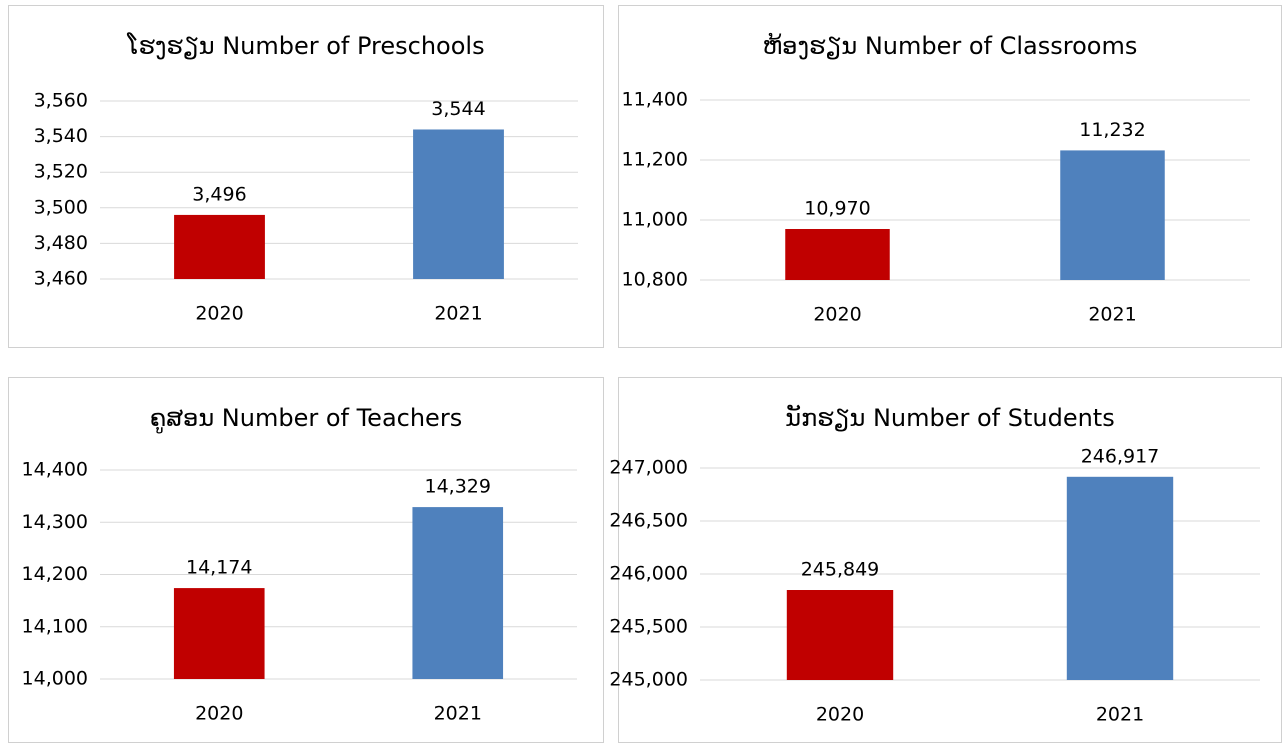 The width and height of the screenshot is (1282, 743). I want to click on y-tick-label: 11,200, so click(655, 160).